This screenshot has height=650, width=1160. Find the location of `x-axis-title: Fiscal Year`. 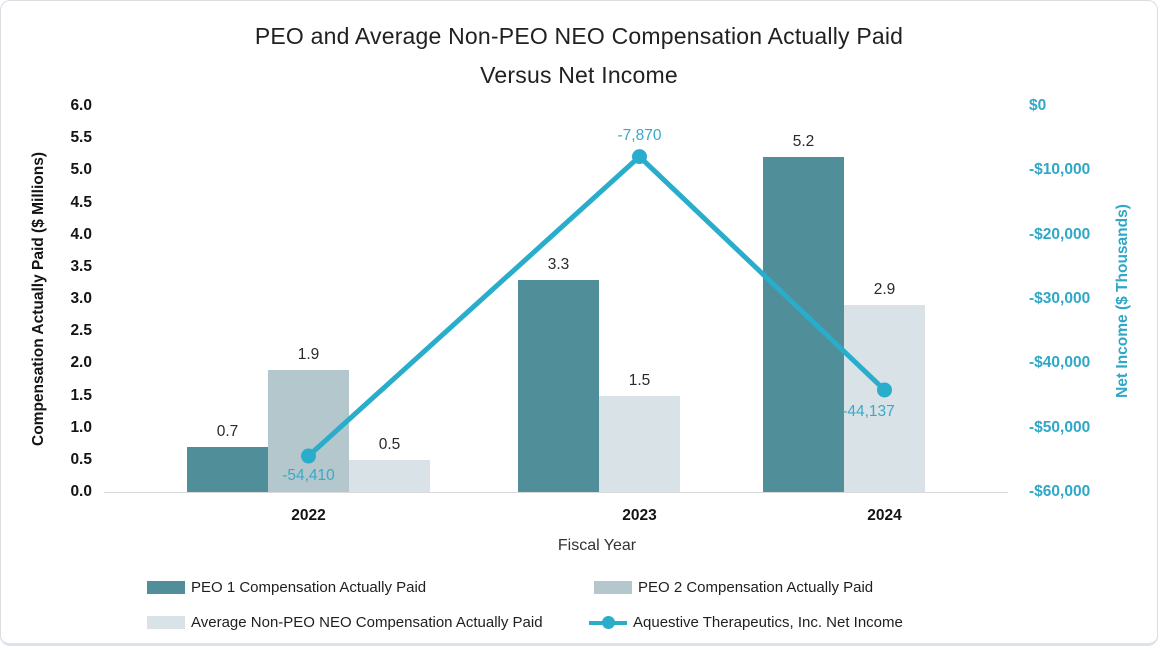

x-axis-title: Fiscal Year is located at coordinates (597, 545).